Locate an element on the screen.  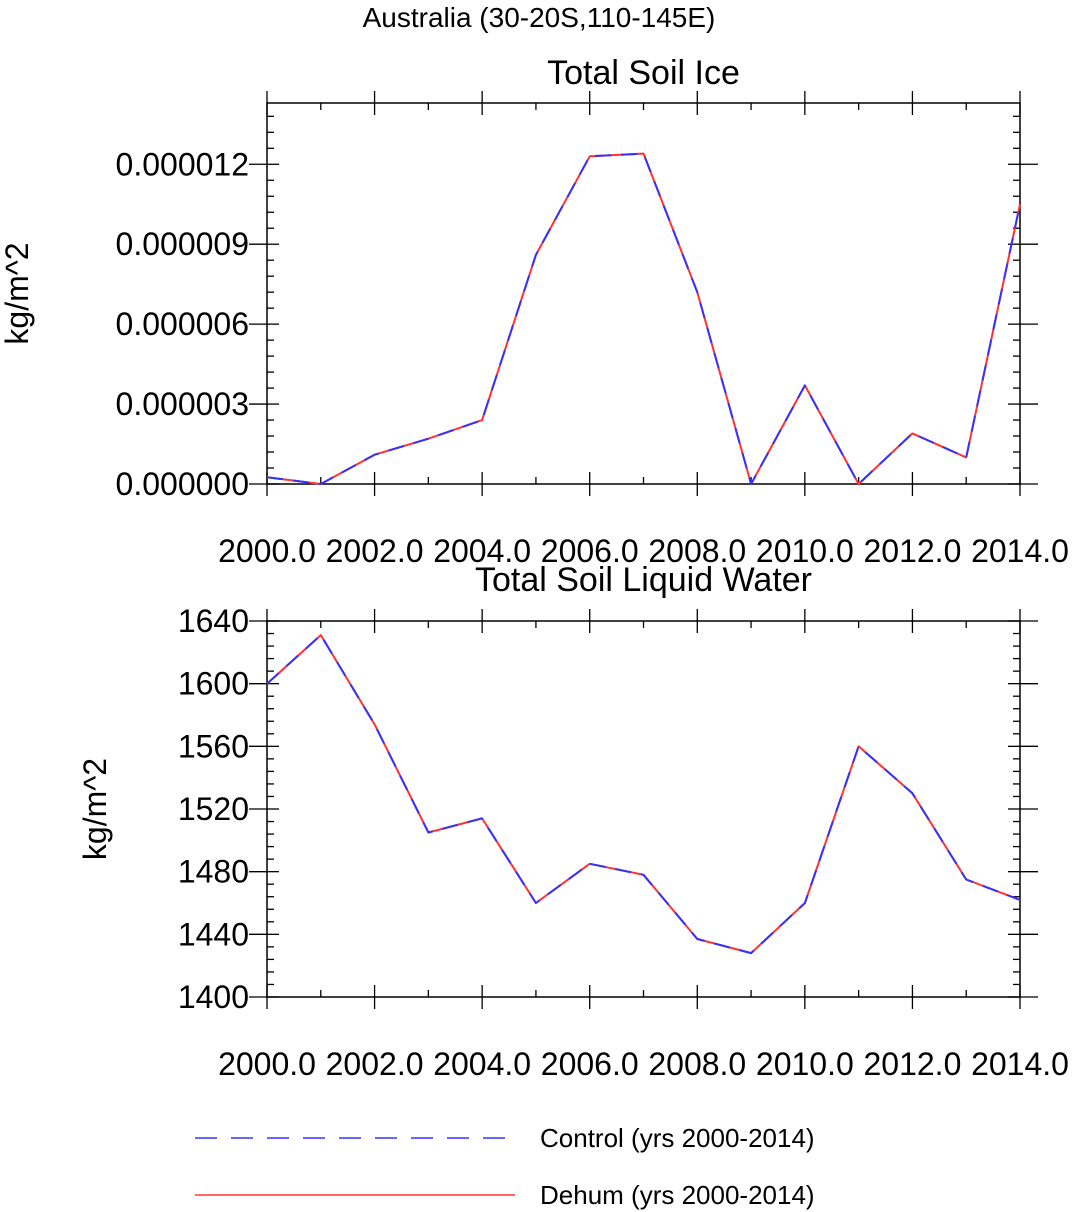
legend-label-control: Control (yrs 2000-2014) is located at coordinates (677, 1138).